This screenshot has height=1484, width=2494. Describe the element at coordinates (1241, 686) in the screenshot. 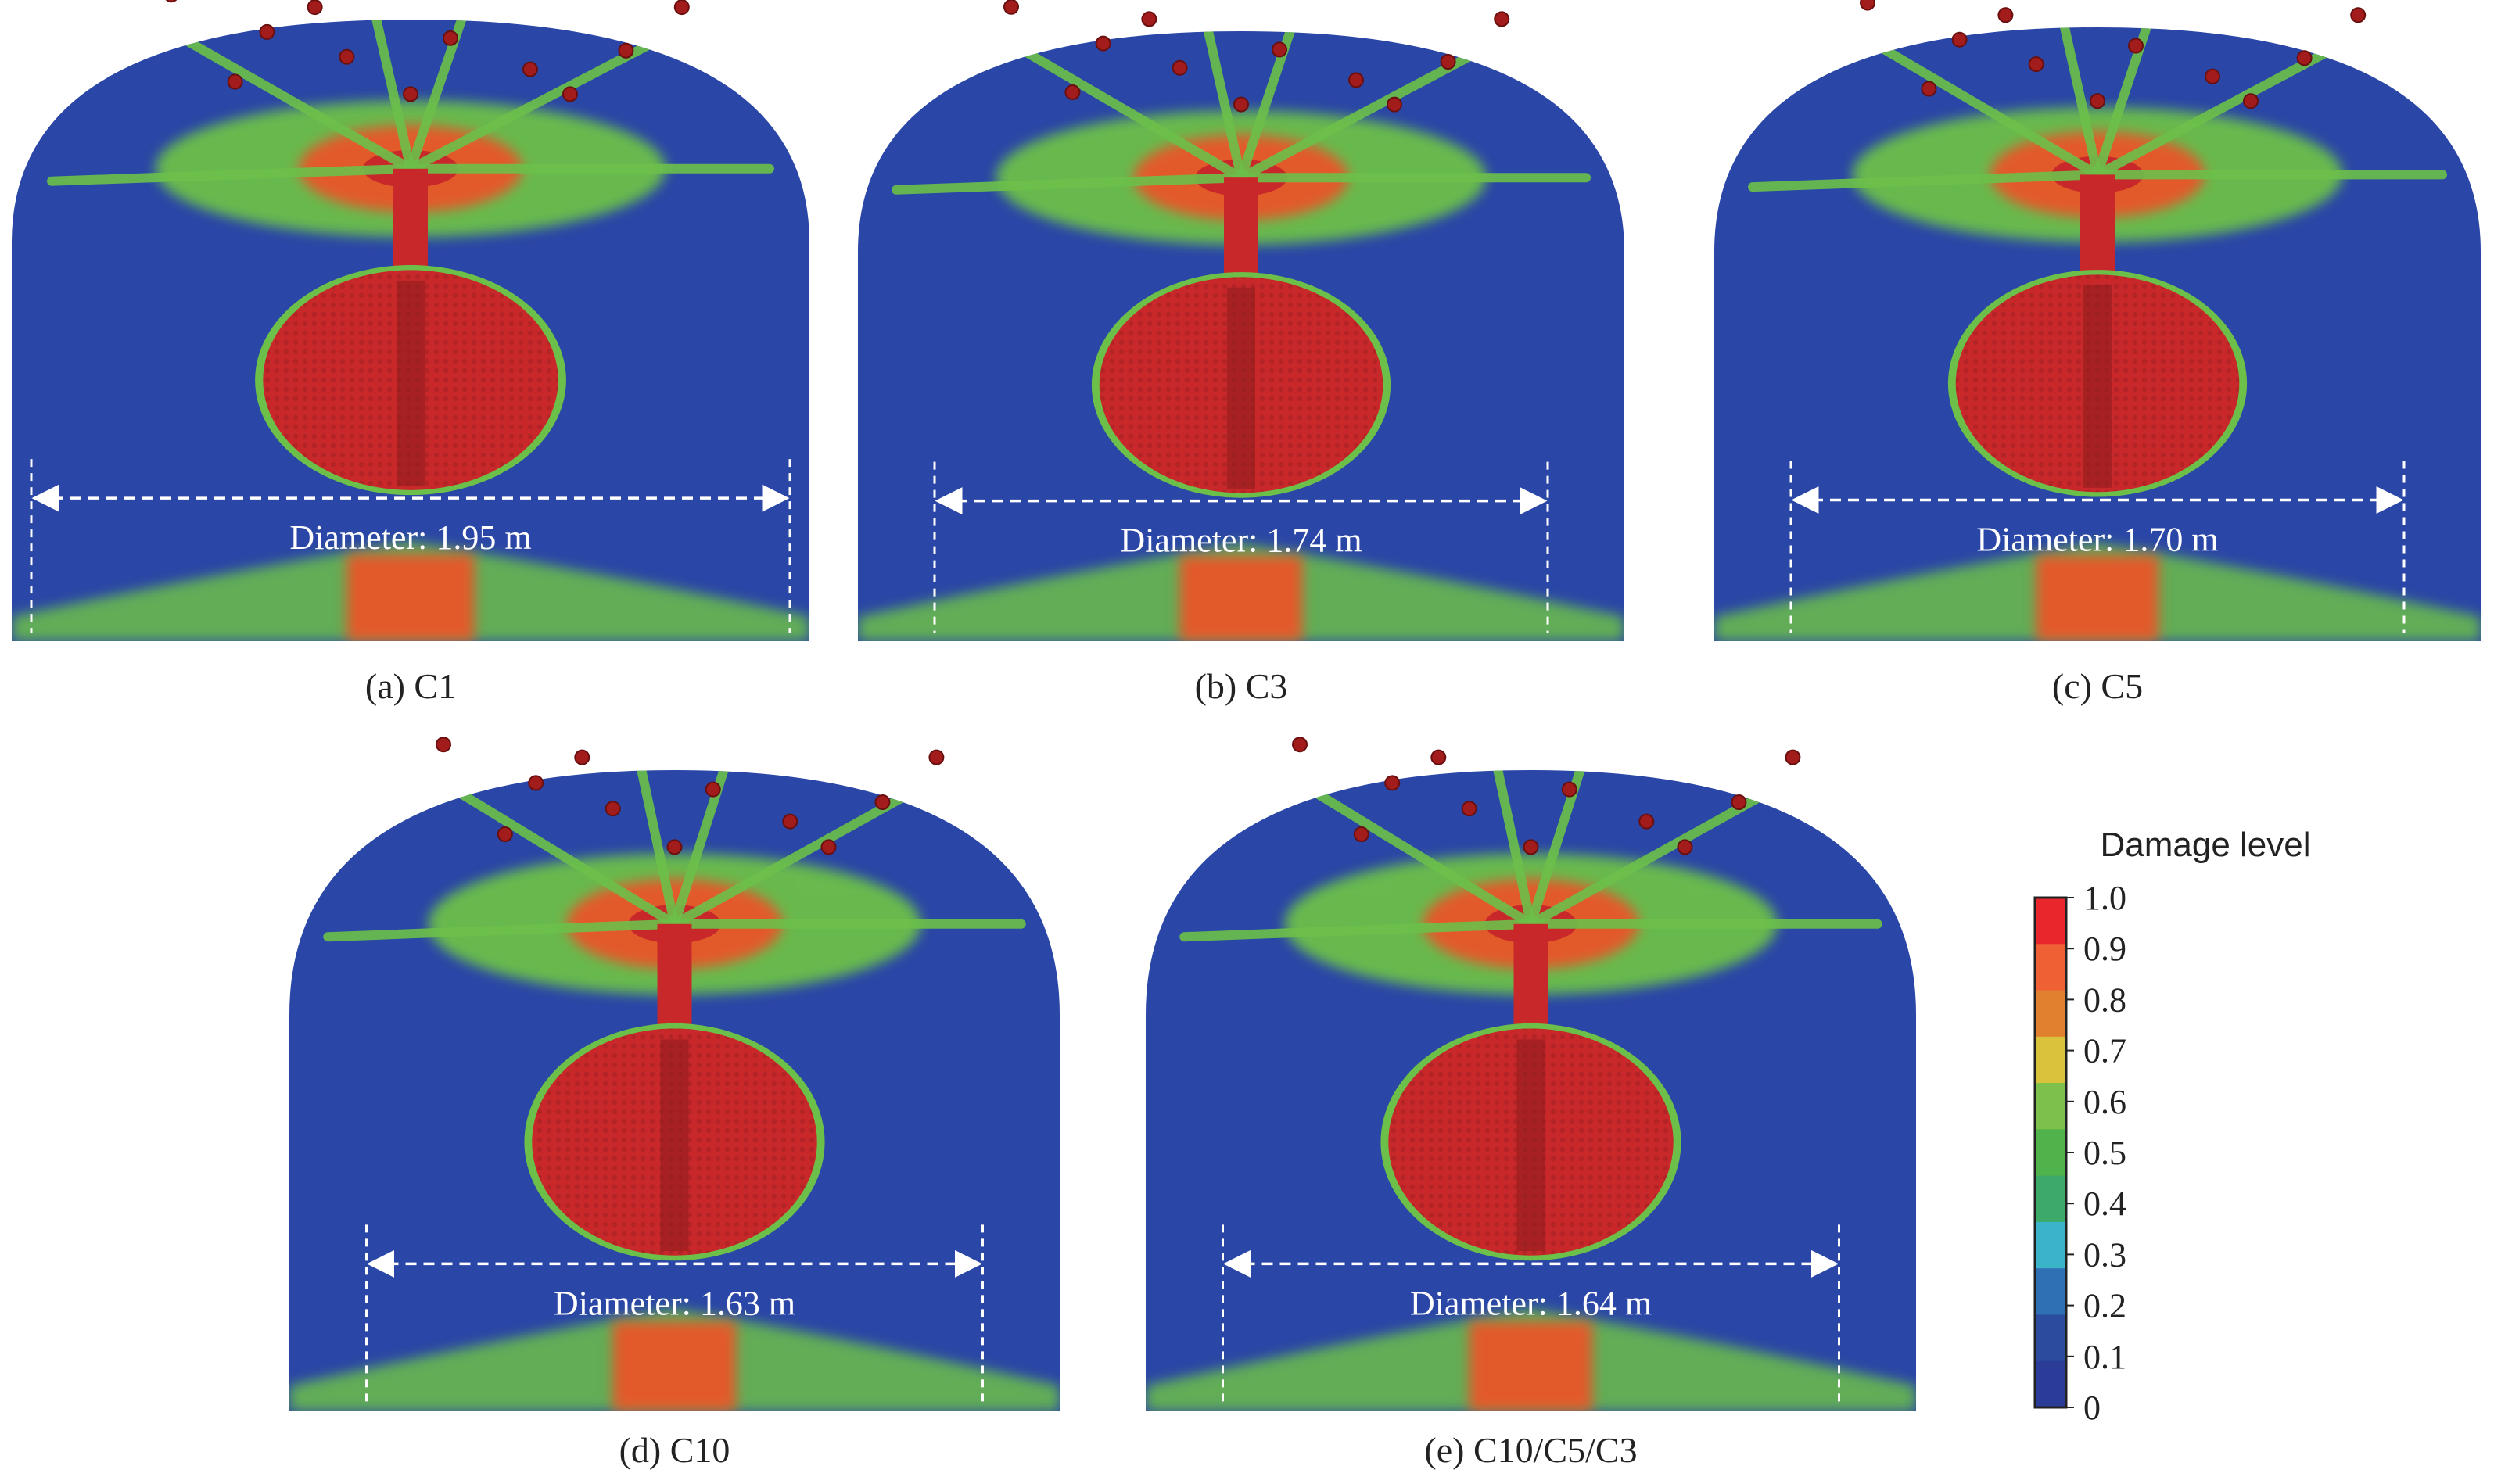

I see `panel-caption: (b) C3` at that location.